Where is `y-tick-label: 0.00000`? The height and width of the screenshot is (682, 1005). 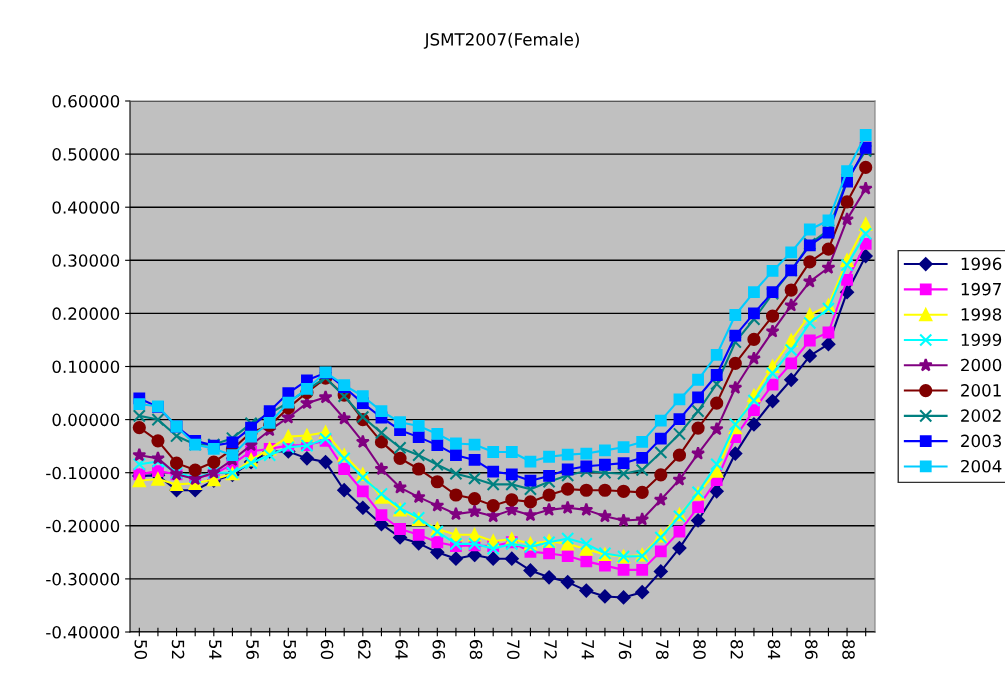 y-tick-label: 0.00000 is located at coordinates (86, 420).